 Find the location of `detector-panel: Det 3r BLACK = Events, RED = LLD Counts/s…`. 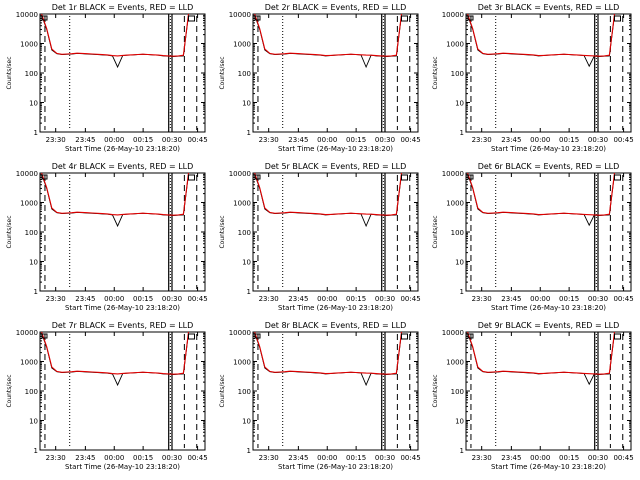

detector-panel: Det 3r BLACK = Events, RED = LLD Counts/s… is located at coordinates (533, 78).